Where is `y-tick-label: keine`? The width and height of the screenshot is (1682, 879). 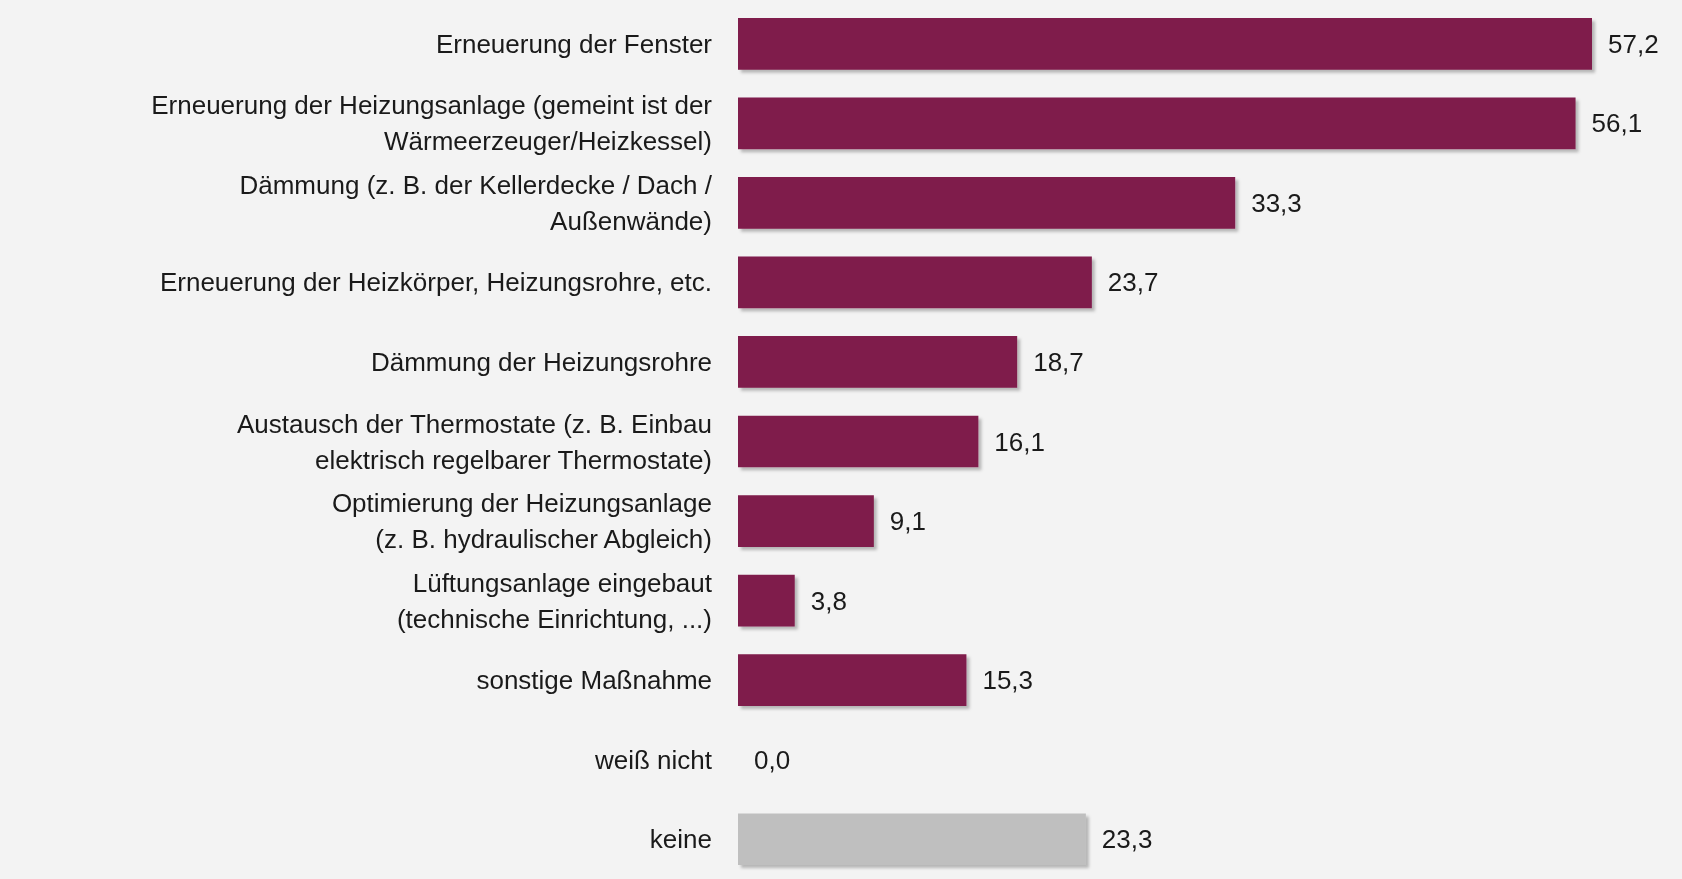
y-tick-label: keine is located at coordinates (680, 839).